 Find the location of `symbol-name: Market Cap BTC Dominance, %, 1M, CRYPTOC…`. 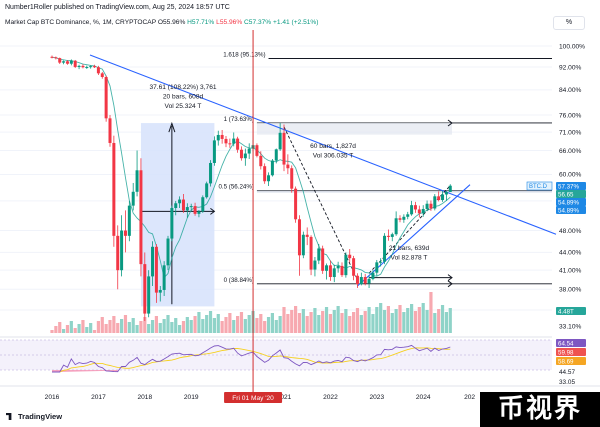

symbol-name: Market Cap BTC Dominance, %, 1M, CRYPTOC… is located at coordinates (80, 22).